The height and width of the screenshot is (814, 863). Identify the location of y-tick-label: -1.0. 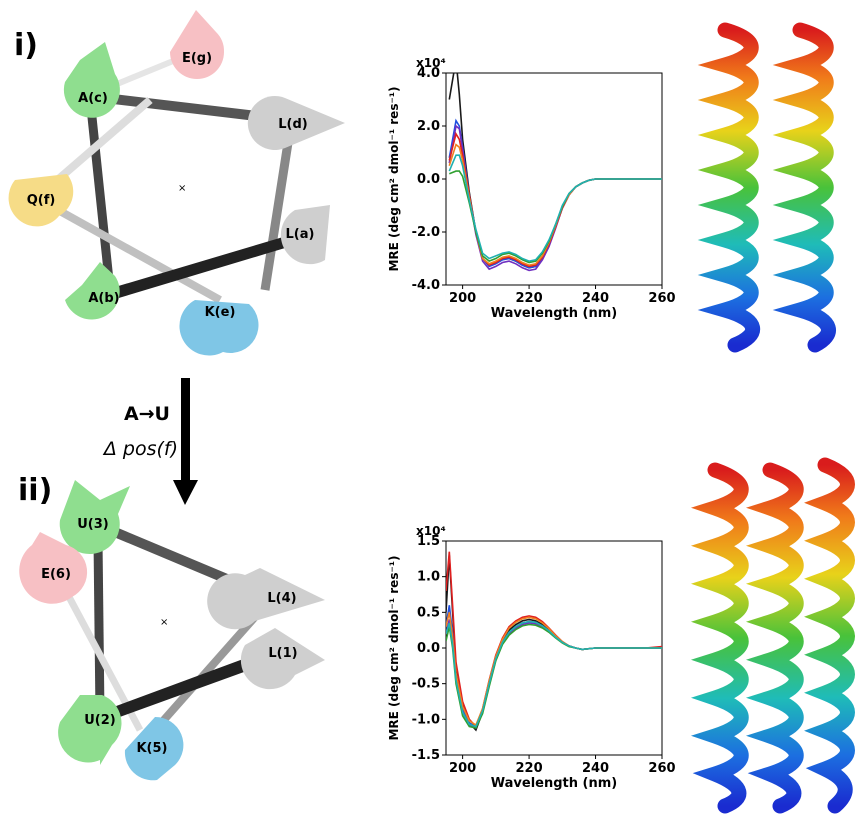
(426, 719).